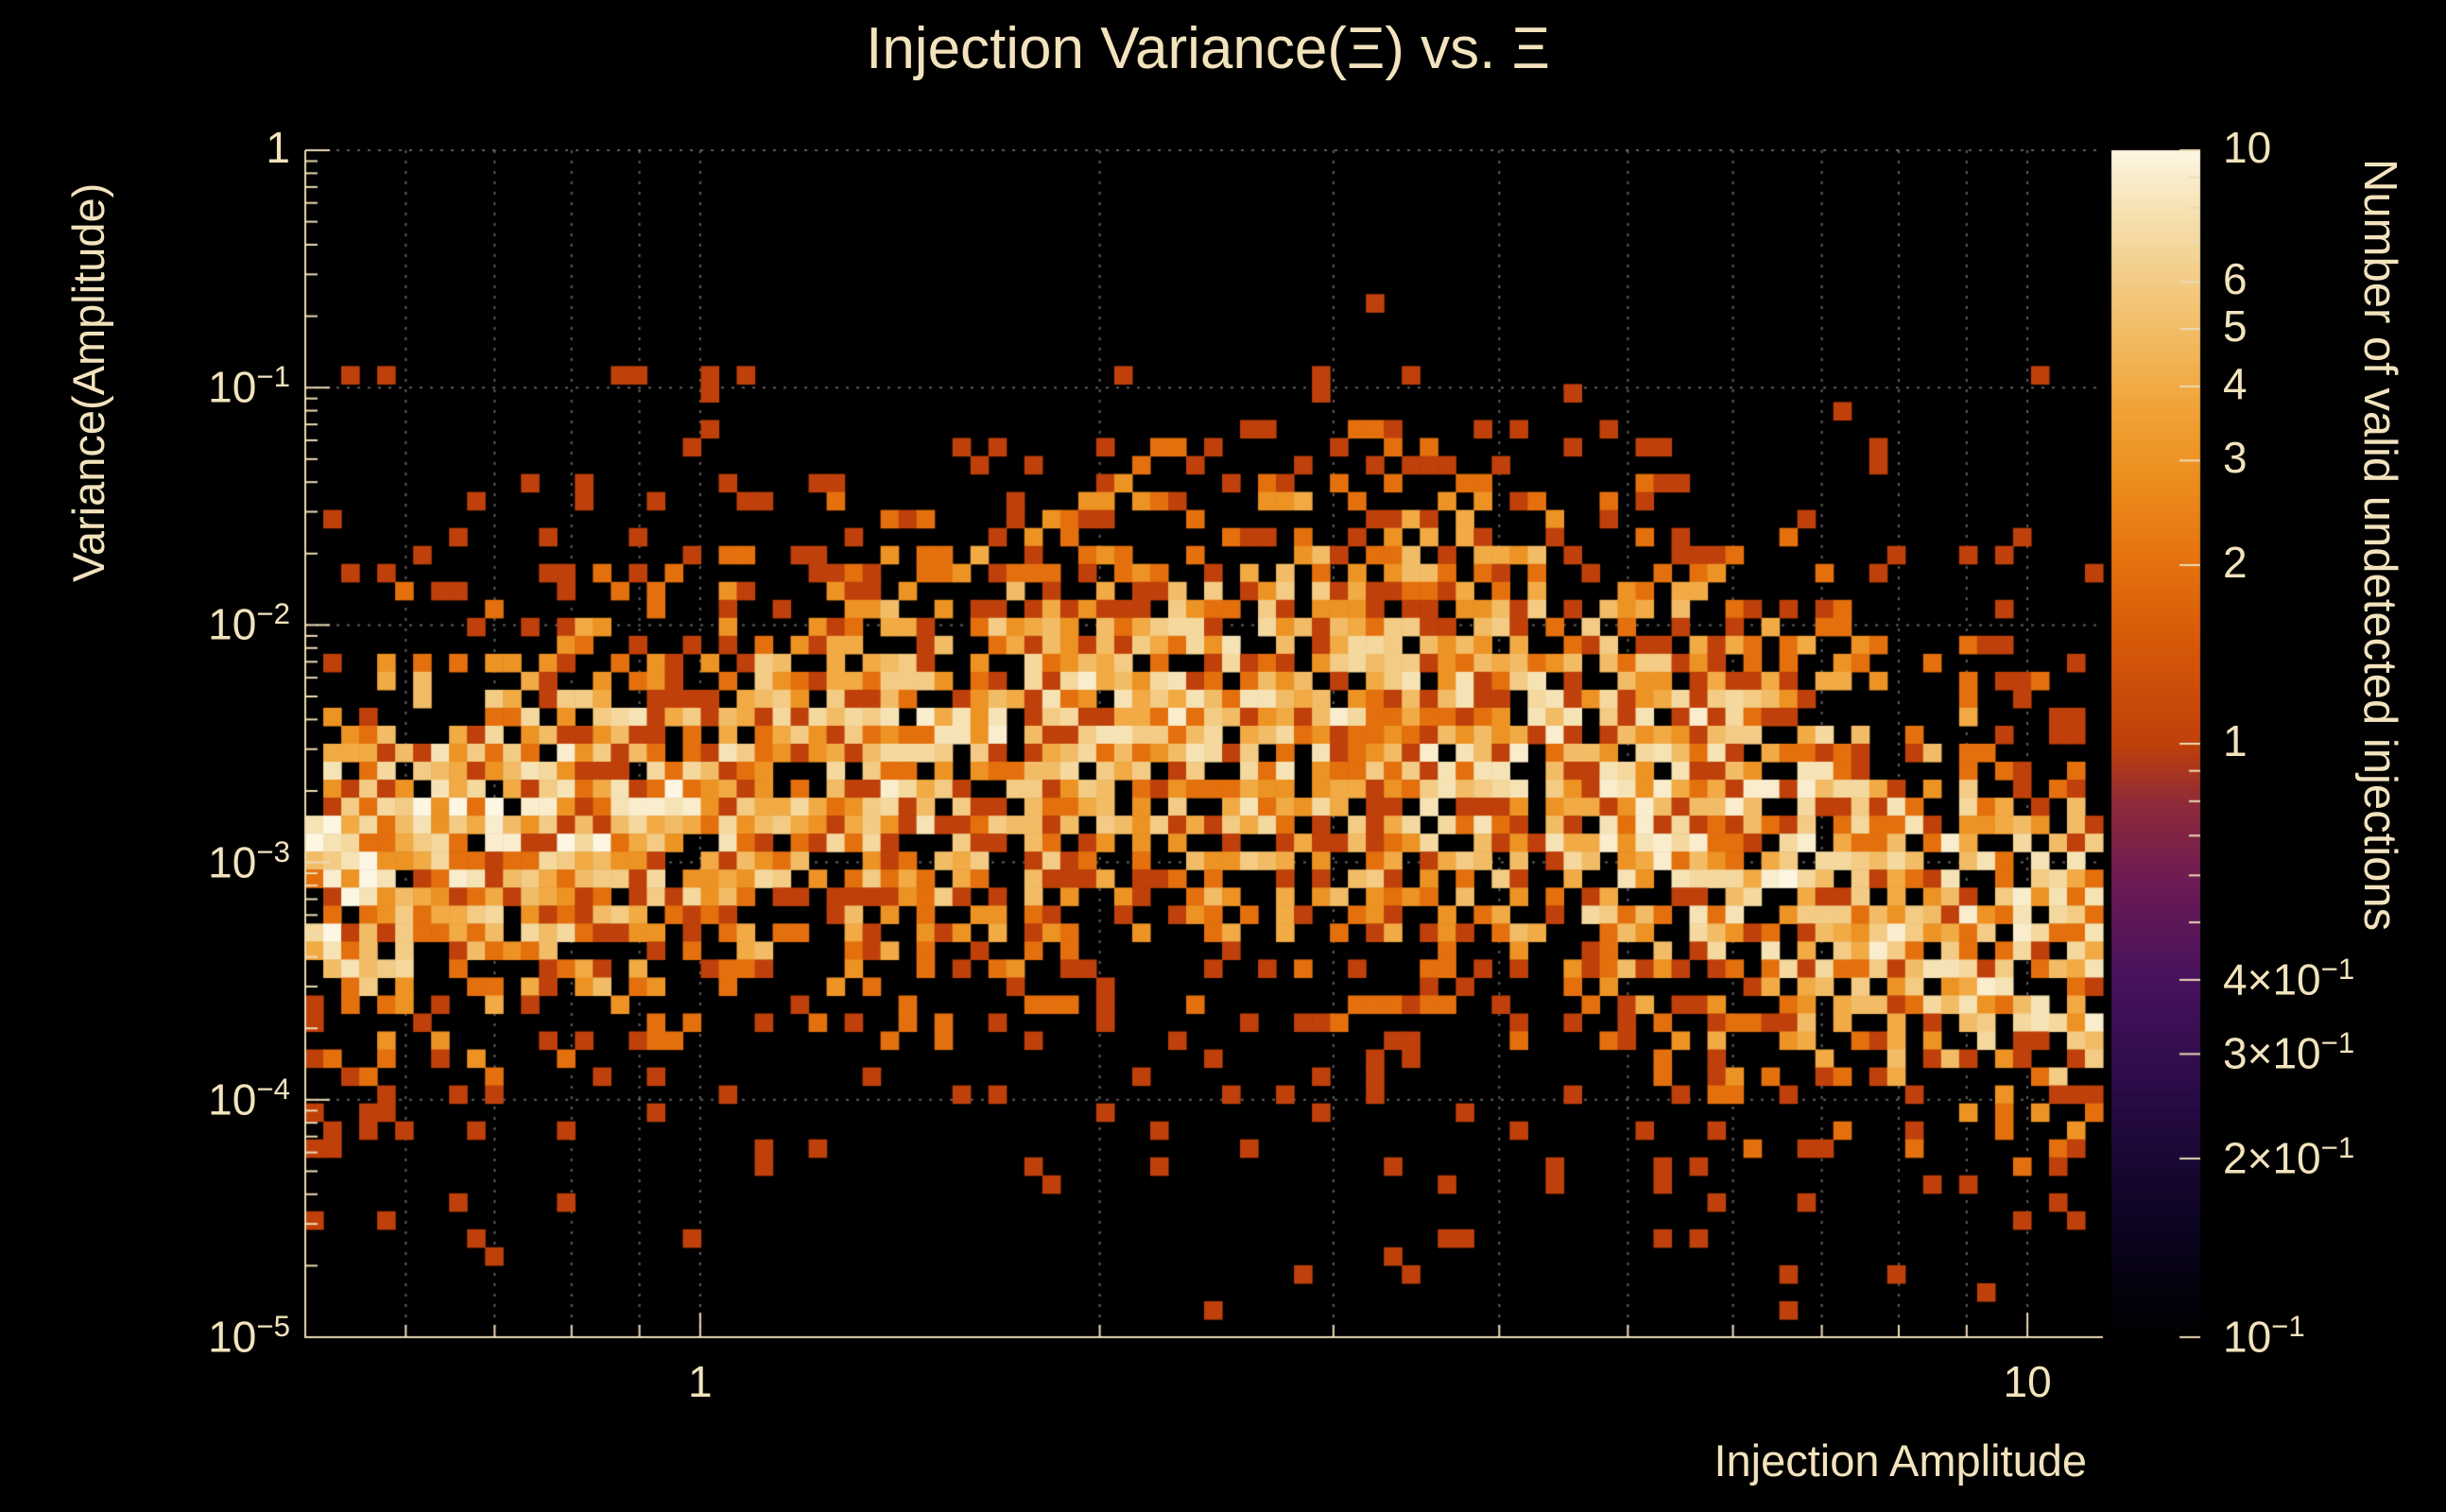 The height and width of the screenshot is (1512, 2446). Describe the element at coordinates (2264, 1336) in the screenshot. I see `colorbar-tick-label: 10−1` at that location.